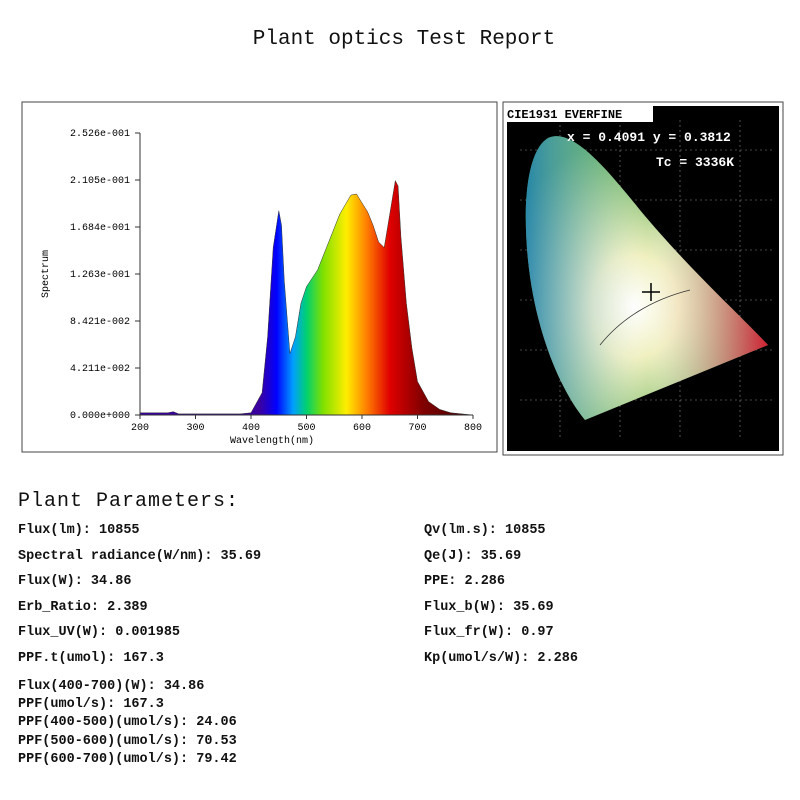  I want to click on parameter: Flux(lm): 10855, so click(79, 530).